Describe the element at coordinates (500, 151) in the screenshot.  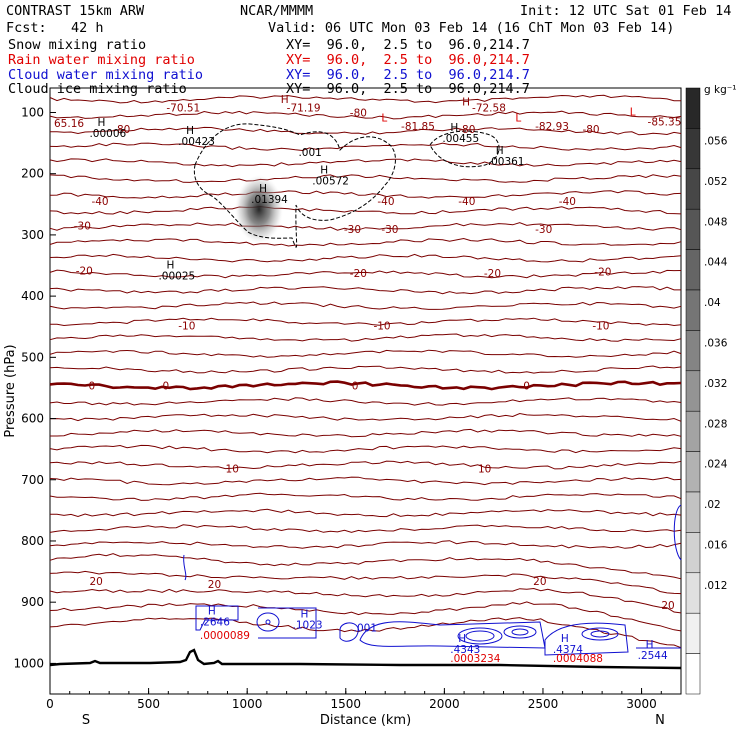
I see `max-marker-4: H` at that location.